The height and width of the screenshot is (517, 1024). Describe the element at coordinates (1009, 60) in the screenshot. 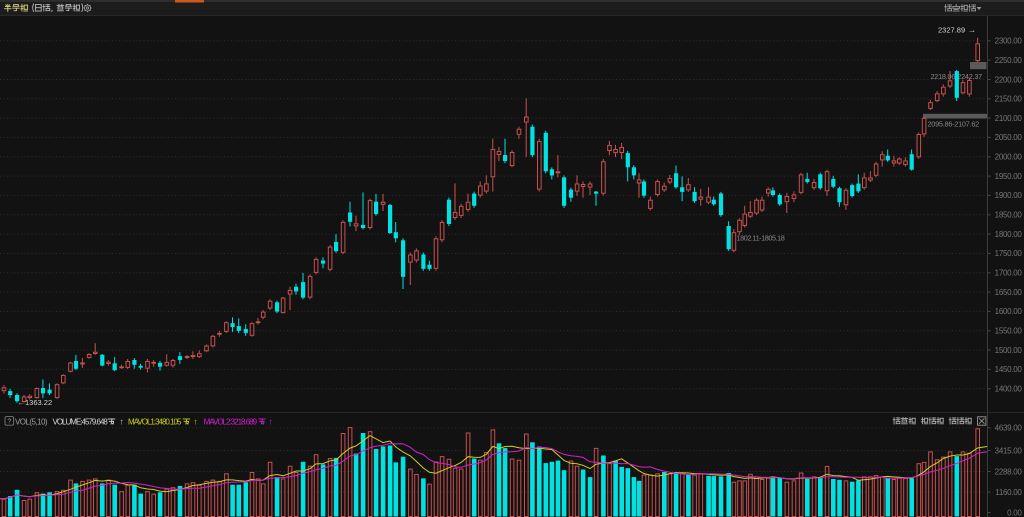

I see `svg-text: 2250.00` at that location.